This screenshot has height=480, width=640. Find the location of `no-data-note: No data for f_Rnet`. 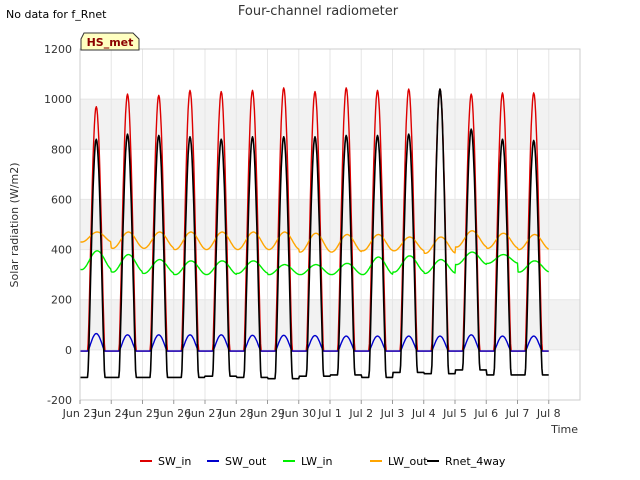

no-data-note: No data for f_Rnet is located at coordinates (56, 14).